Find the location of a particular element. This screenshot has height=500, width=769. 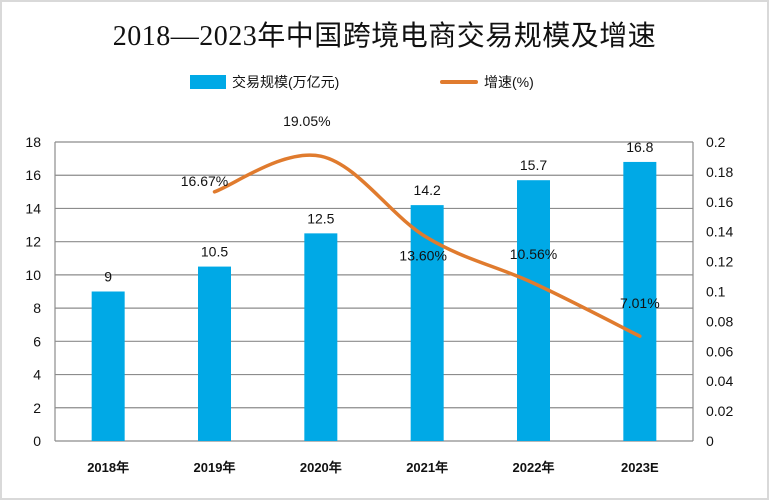

y-left-tick-label: 4 is located at coordinates (37, 375).